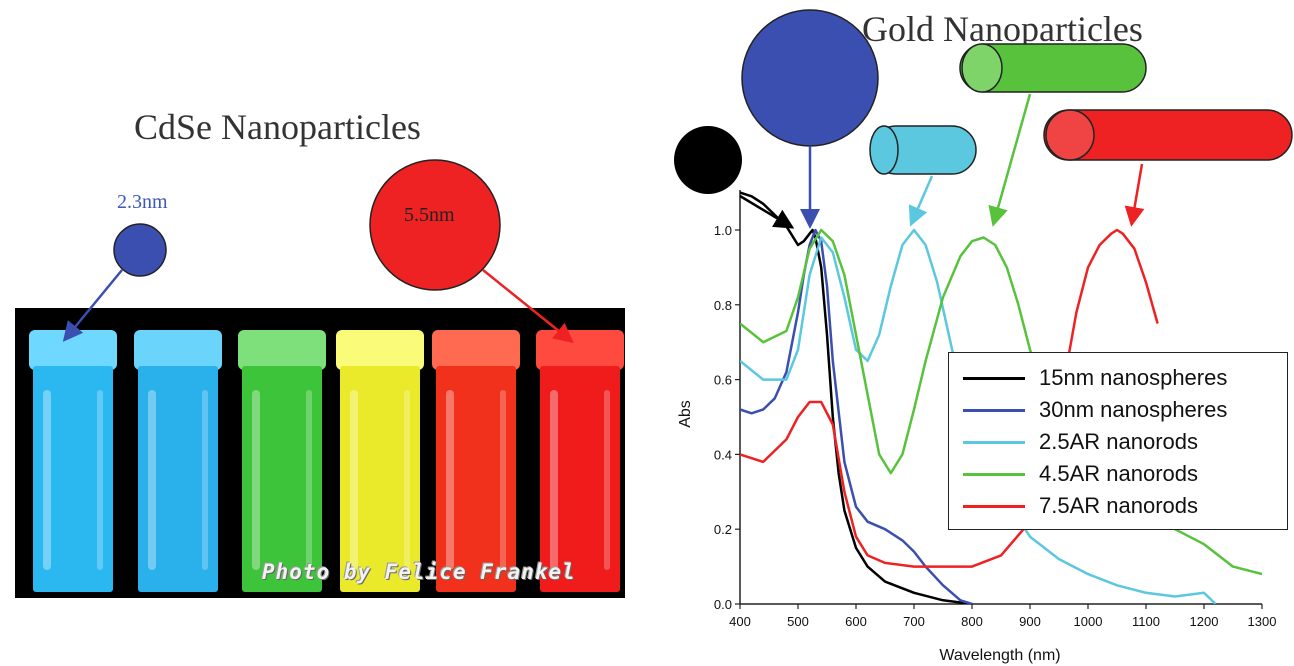 The image size is (1294, 666). Describe the element at coordinates (708, 160) in the screenshot. I see `small-sphere-icon` at that location.